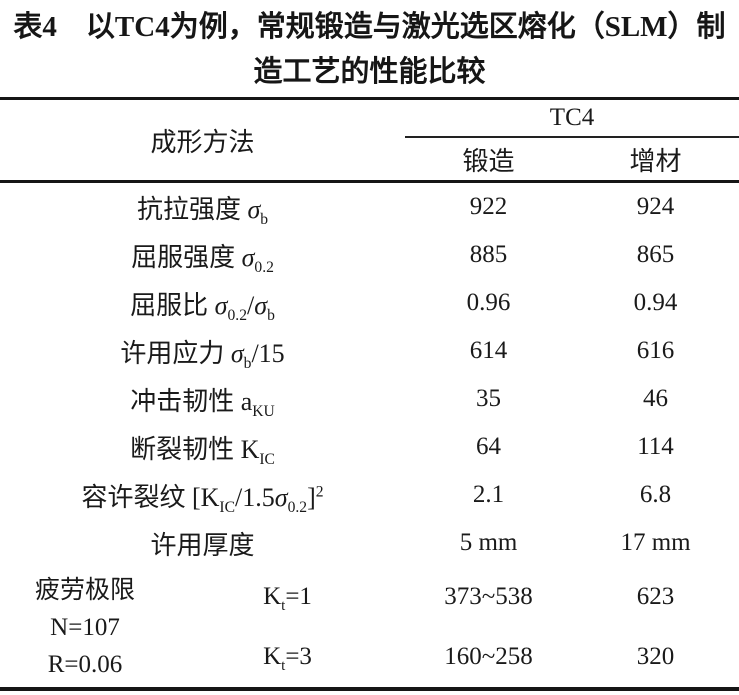 The width and height of the screenshot is (739, 695). I want to click on method-header: 成形方法, so click(203, 140).